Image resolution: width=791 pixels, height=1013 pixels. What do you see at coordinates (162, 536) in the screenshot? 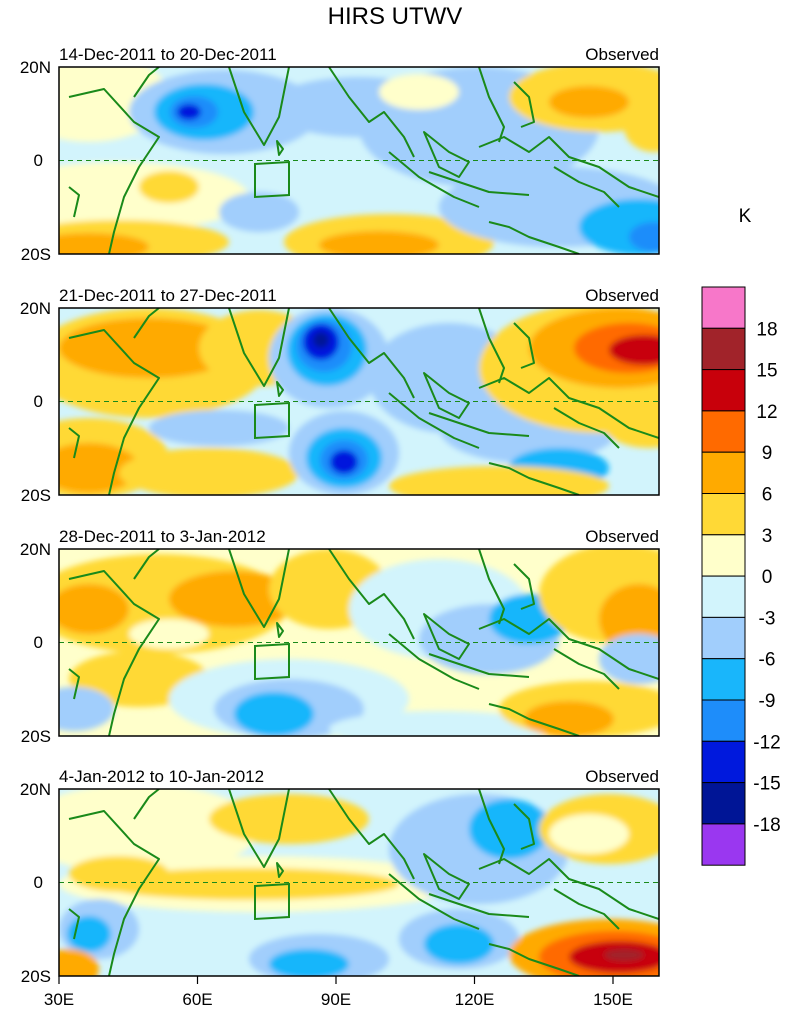
I see `panel-date-range: 28-Dec-2011 to 3-Jan-2012` at bounding box center [162, 536].